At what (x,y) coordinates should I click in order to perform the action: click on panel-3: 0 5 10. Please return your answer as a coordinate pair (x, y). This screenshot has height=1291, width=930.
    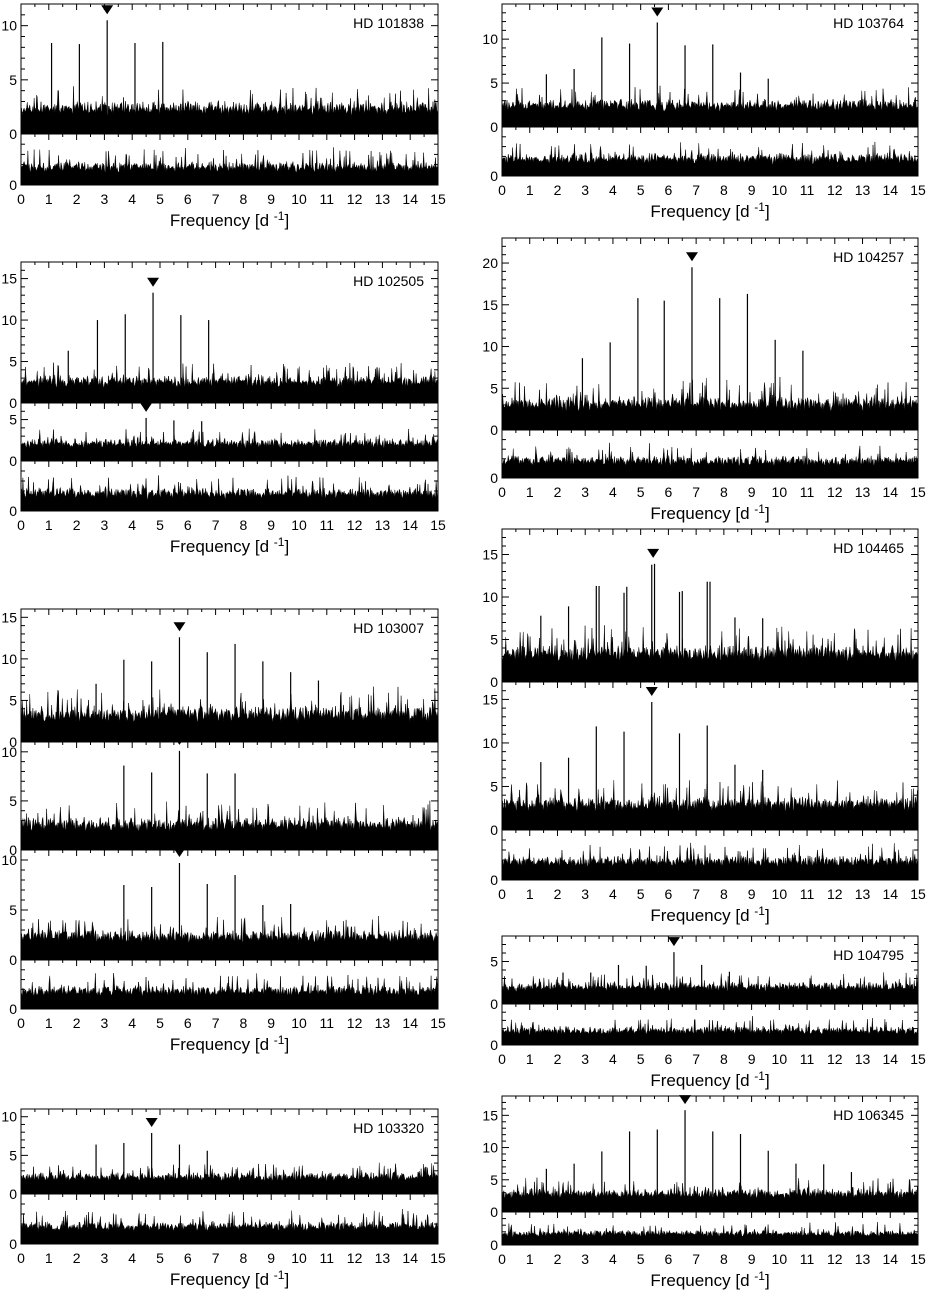
    Looking at the image, I should click on (220, 908).